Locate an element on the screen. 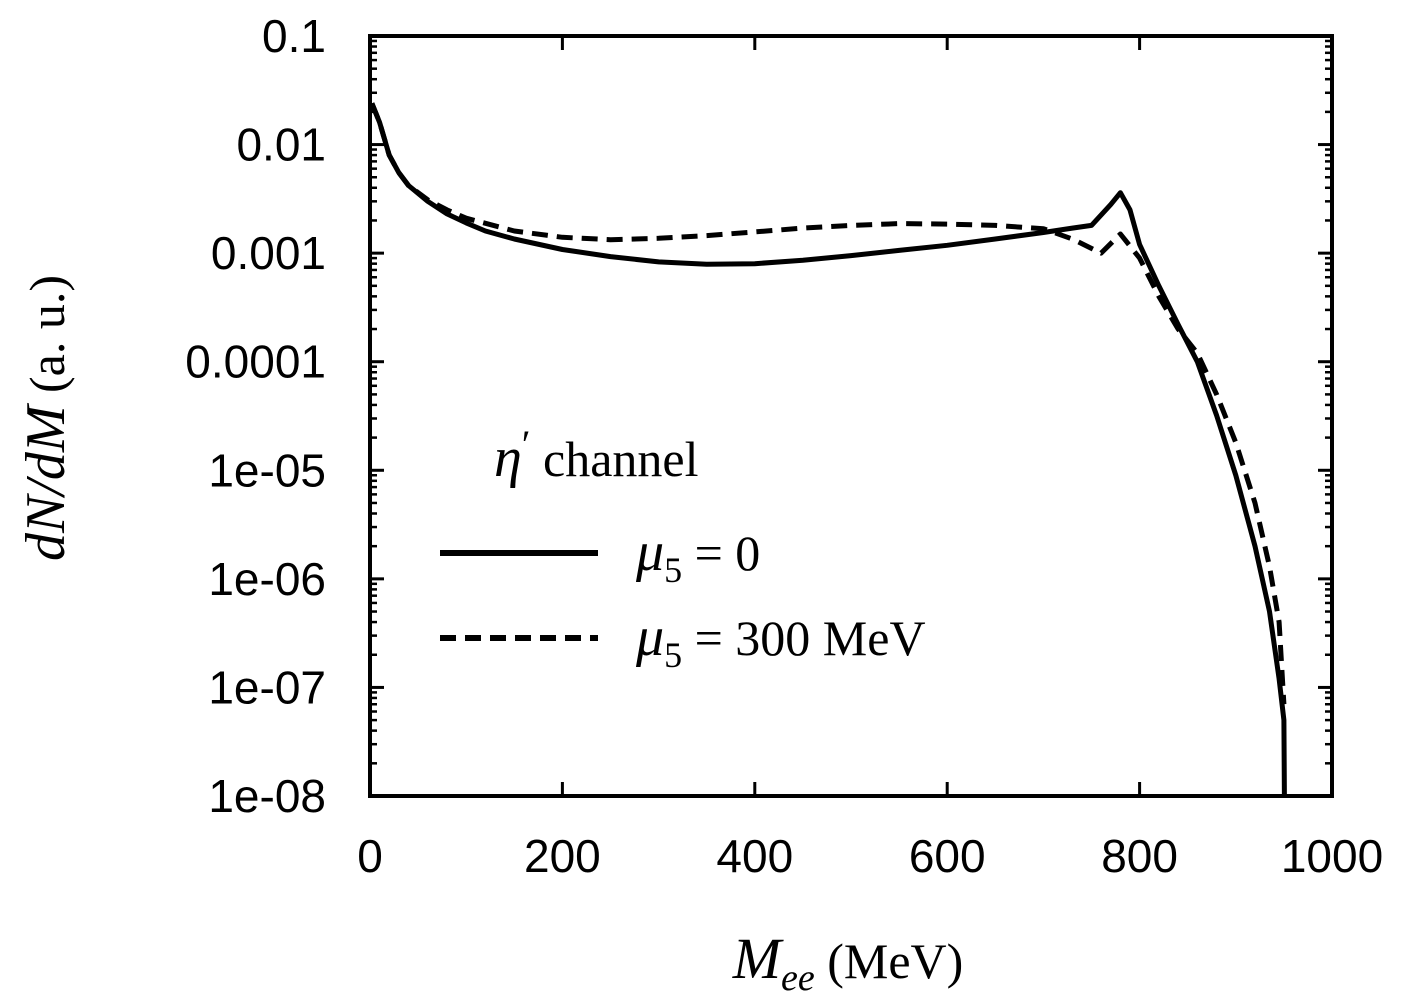 The image size is (1428, 1002). legend-label-mu5-300: μ5 = 300 MeV is located at coordinates (780, 640).